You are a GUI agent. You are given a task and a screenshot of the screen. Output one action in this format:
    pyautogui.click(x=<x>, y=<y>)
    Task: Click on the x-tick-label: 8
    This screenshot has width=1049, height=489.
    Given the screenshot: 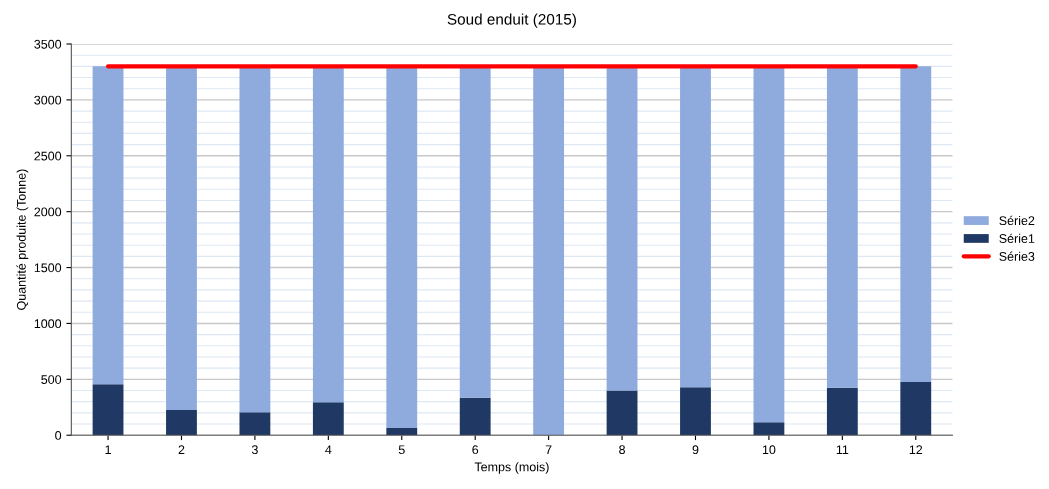 What is the action you would take?
    pyautogui.click(x=622, y=450)
    